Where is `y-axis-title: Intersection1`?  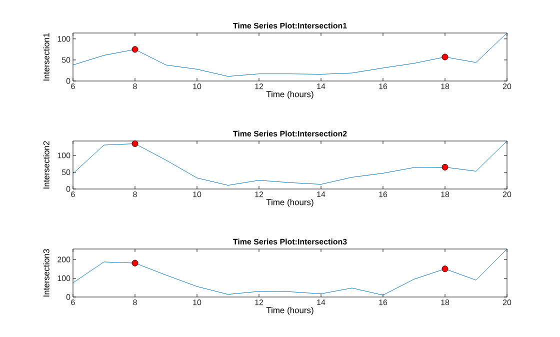
y-axis-title: Intersection1 is located at coordinates (46, 56).